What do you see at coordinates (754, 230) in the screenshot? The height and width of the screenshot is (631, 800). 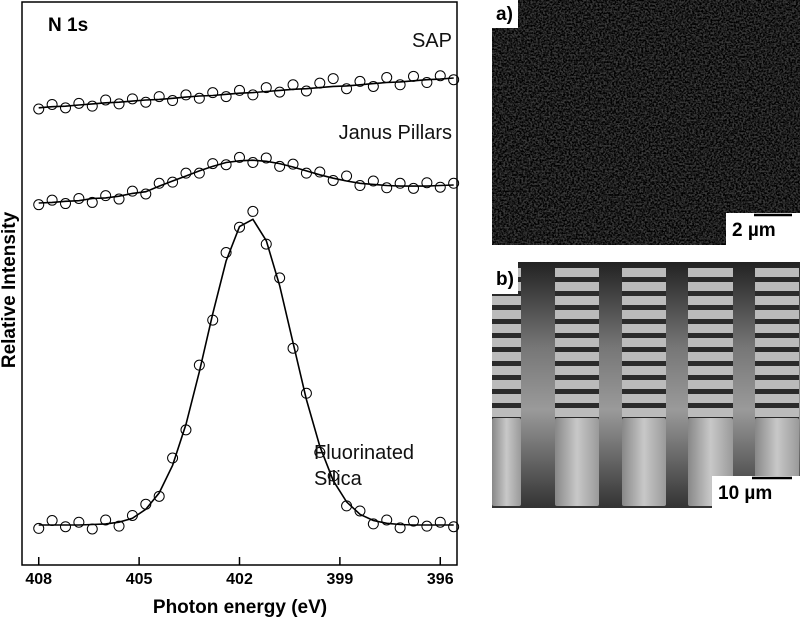 I see `scale-label: 2 µm` at bounding box center [754, 230].